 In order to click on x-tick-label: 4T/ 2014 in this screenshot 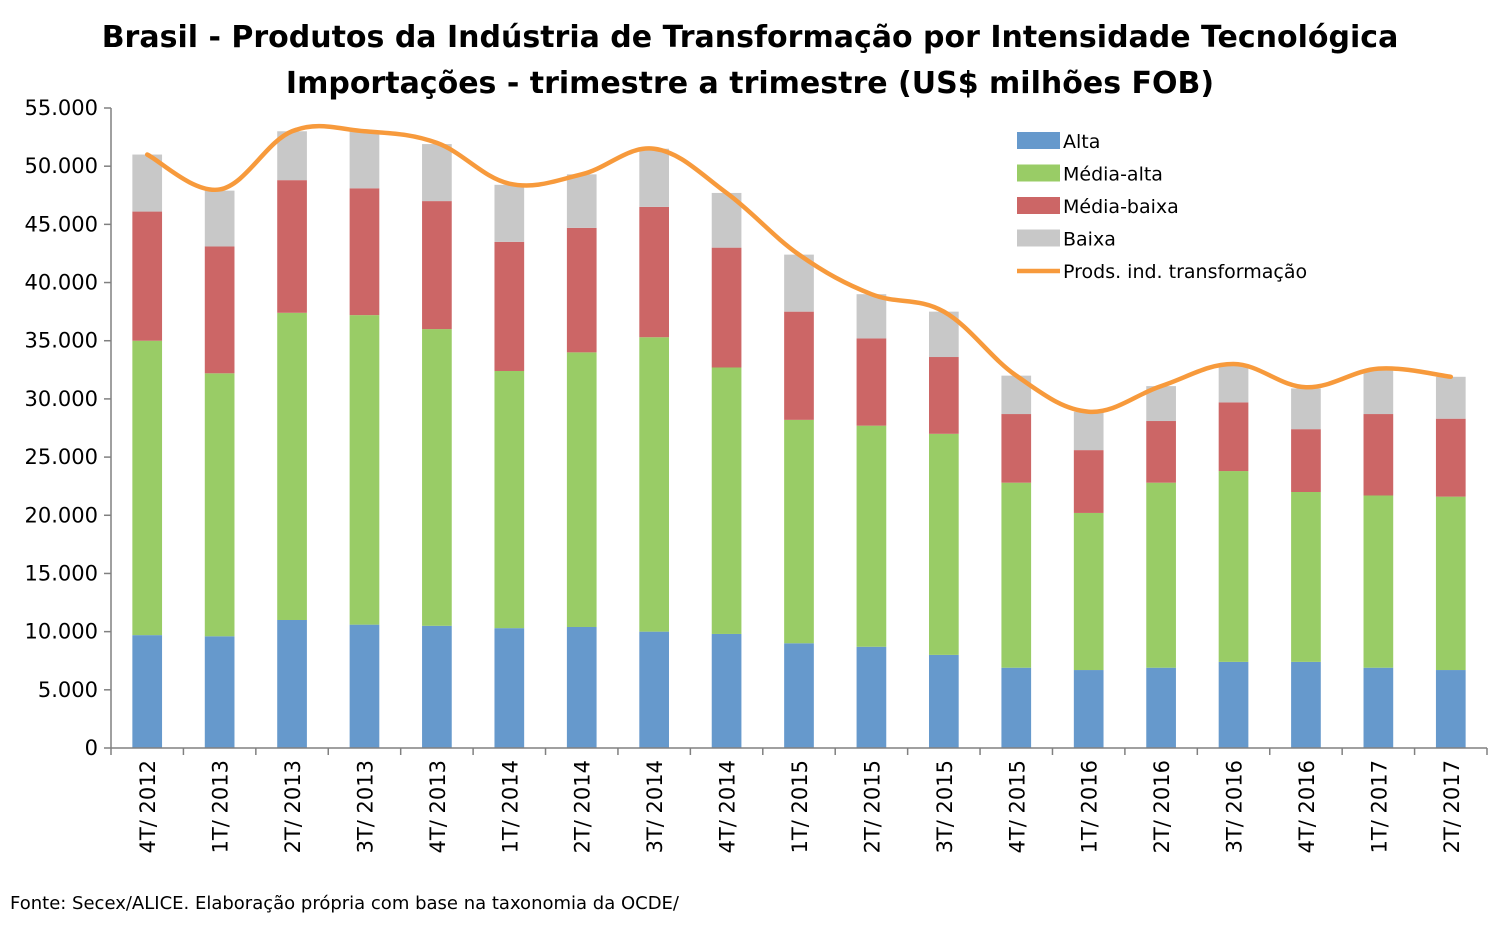, I will do `click(728, 806)`.